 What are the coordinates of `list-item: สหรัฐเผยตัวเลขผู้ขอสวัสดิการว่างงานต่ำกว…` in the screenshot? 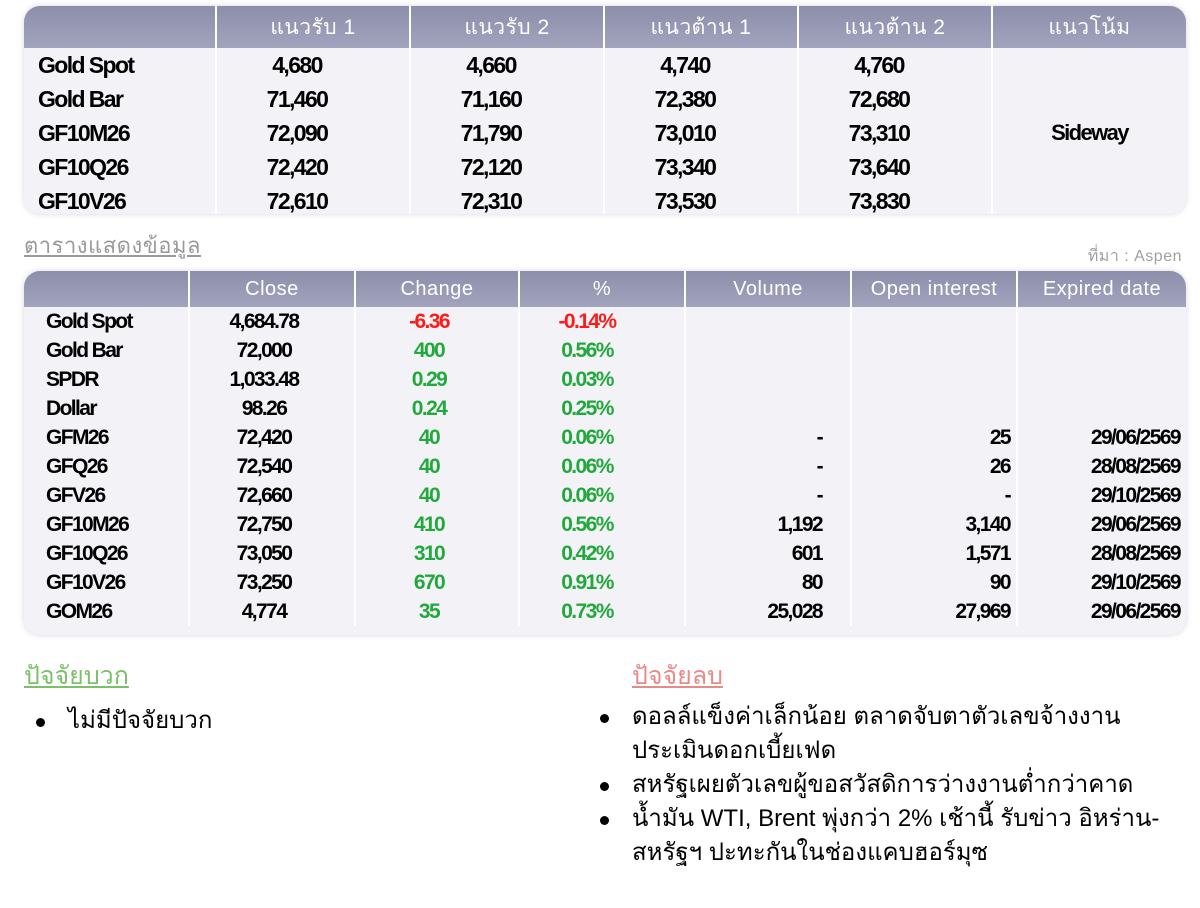 It's located at (890, 785).